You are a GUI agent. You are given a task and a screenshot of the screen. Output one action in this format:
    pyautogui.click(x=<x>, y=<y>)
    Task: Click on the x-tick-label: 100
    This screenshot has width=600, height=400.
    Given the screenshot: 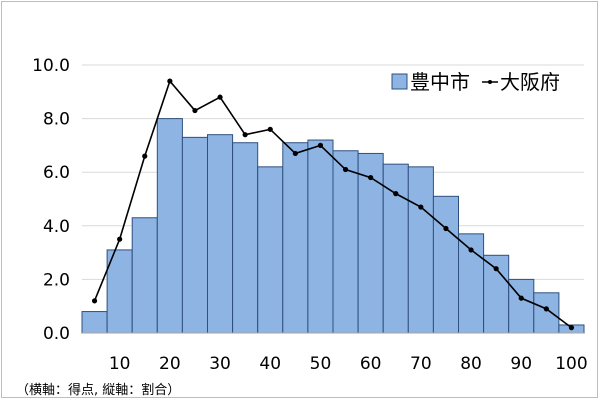 What is the action you would take?
    pyautogui.click(x=571, y=364)
    